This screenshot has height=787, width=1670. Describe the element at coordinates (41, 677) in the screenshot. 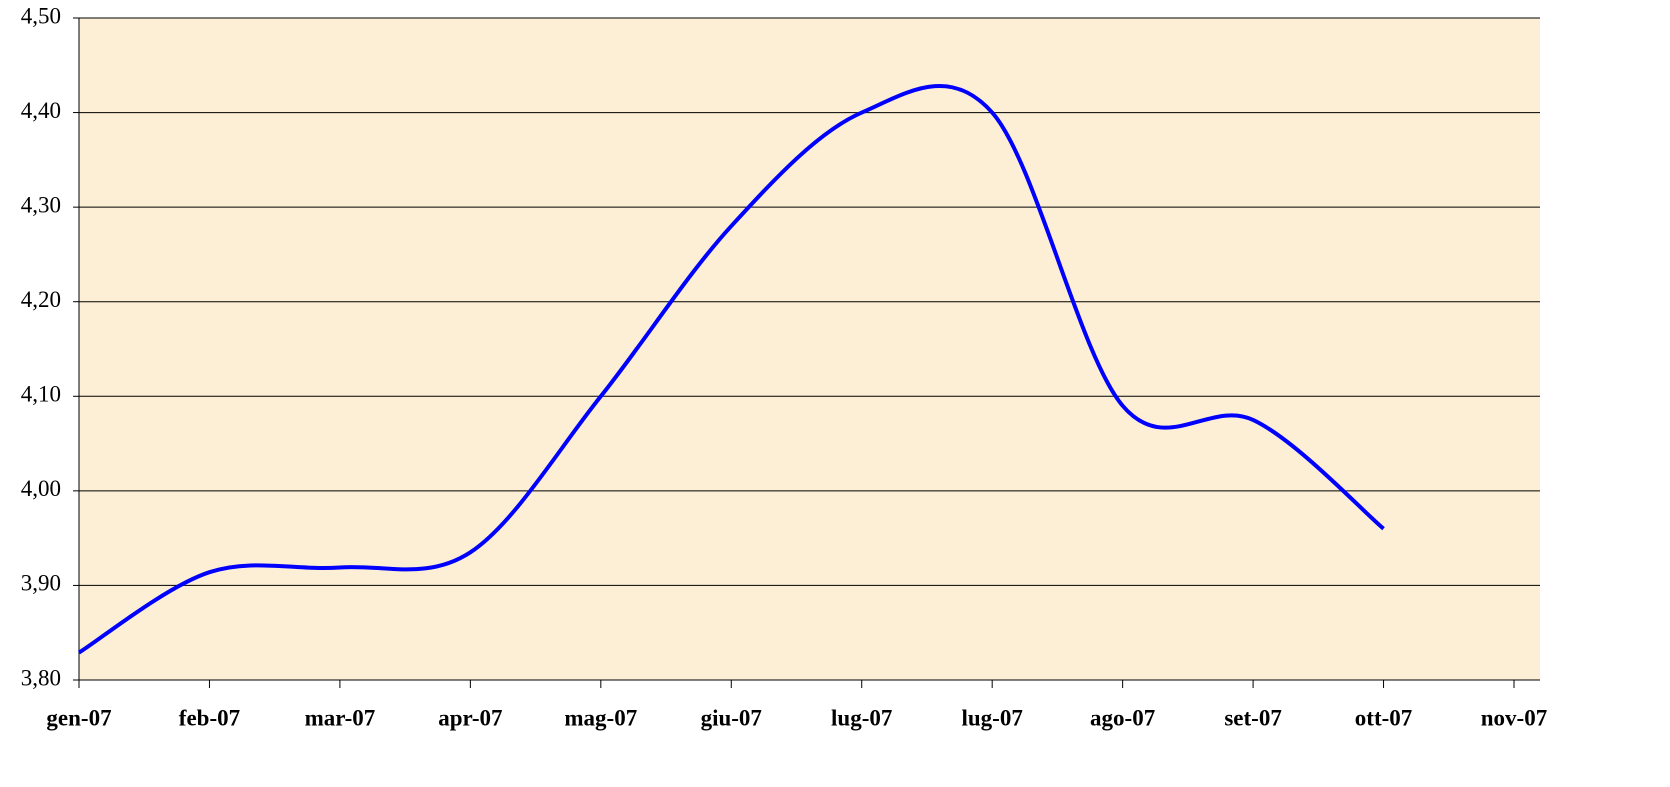

I see `y-tick-label: 3,80` at that location.